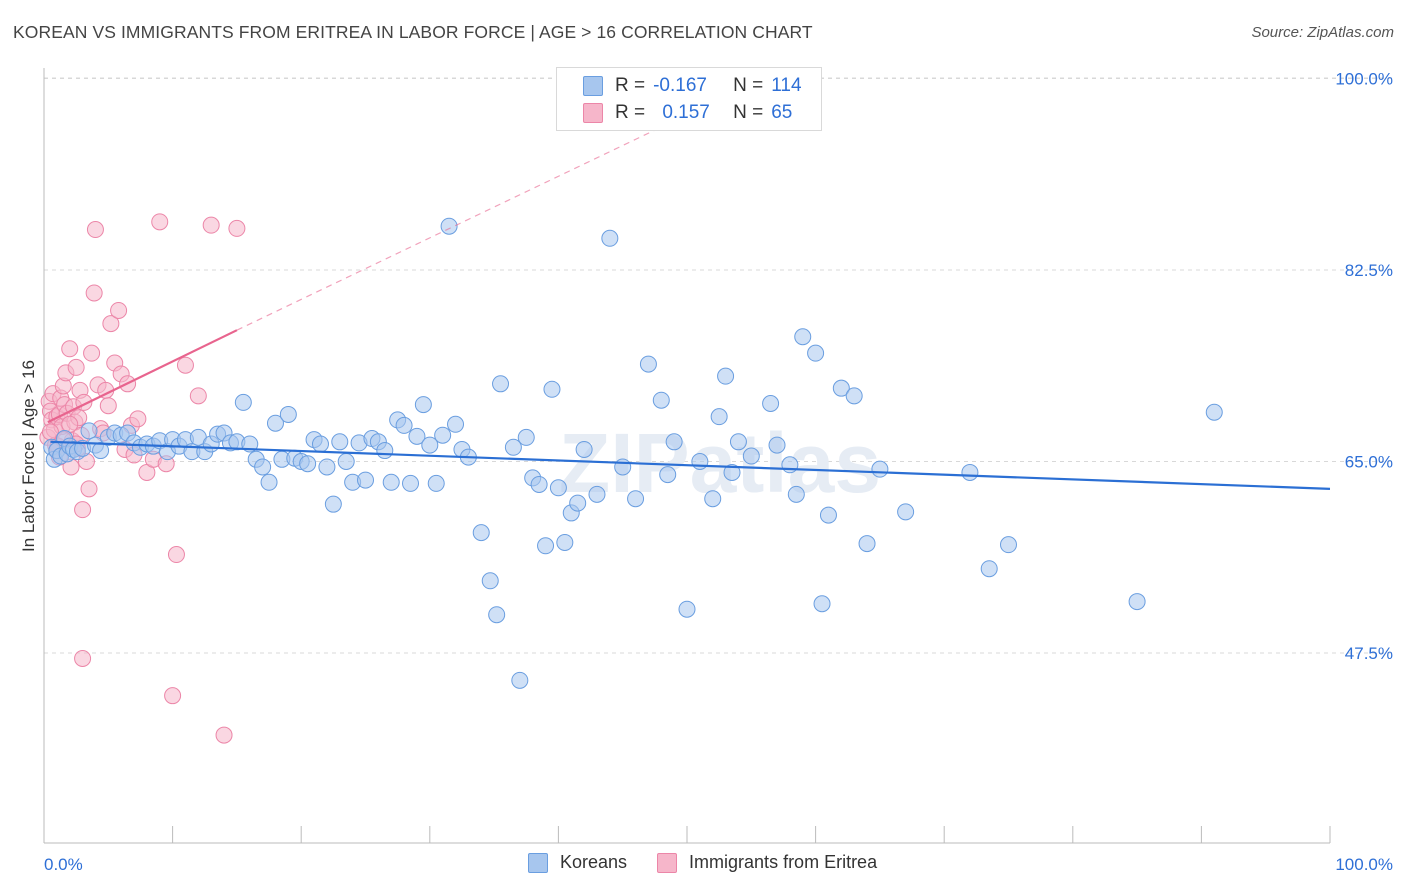 The image size is (1406, 892). I want to click on legend-item-koreans: Koreans, so click(577, 862).